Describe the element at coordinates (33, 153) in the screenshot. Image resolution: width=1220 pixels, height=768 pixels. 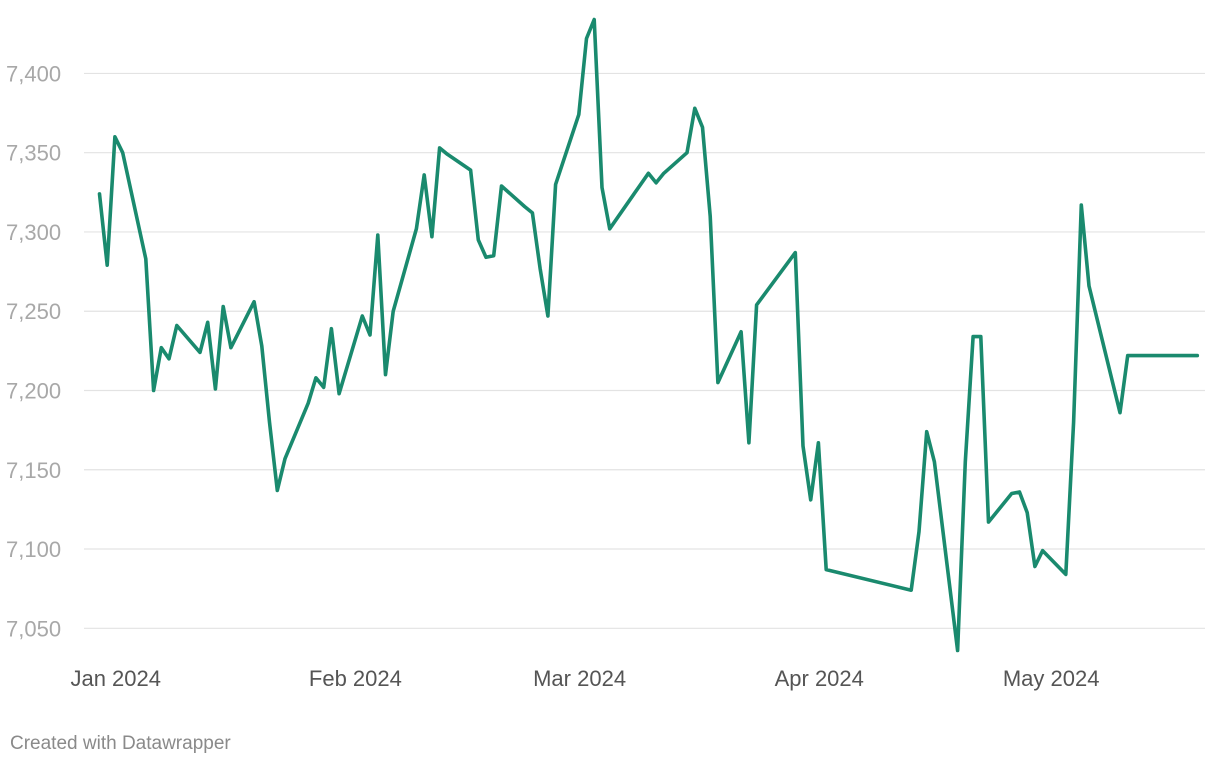
I see `y-tick-label: 7,350` at that location.